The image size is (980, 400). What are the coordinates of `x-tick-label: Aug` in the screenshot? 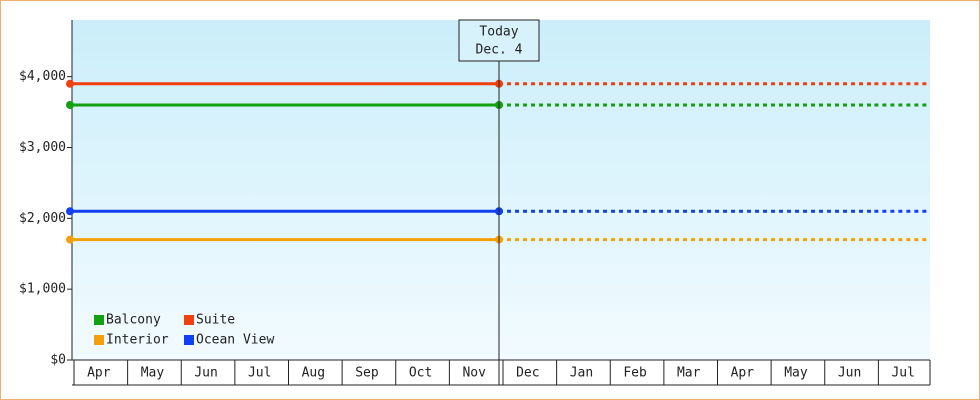 It's located at (313, 373).